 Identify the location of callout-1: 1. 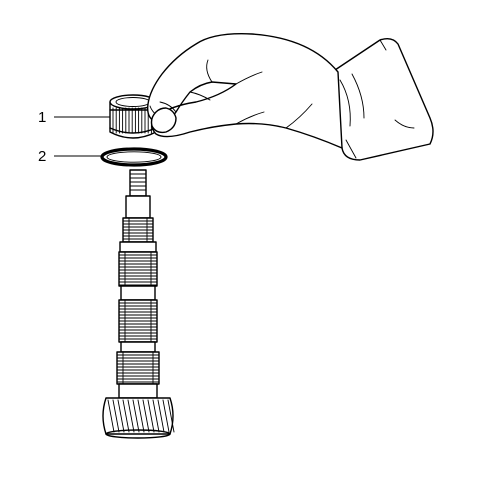
(74, 117).